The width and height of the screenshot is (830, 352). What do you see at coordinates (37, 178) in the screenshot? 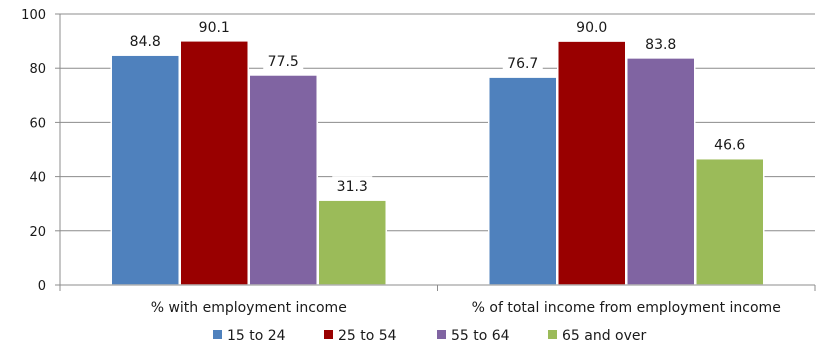
I see `y-tick-label: 40` at bounding box center [37, 178].